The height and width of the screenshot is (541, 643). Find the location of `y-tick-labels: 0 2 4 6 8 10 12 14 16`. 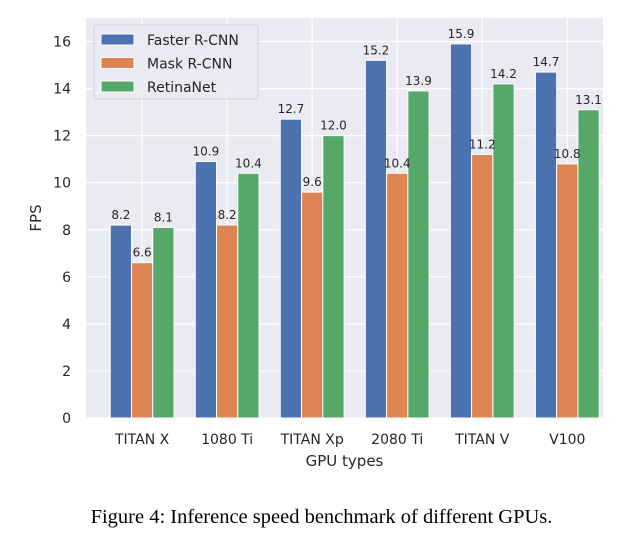

y-tick-labels: 0 2 4 6 8 10 12 14 16 is located at coordinates (62, 231).